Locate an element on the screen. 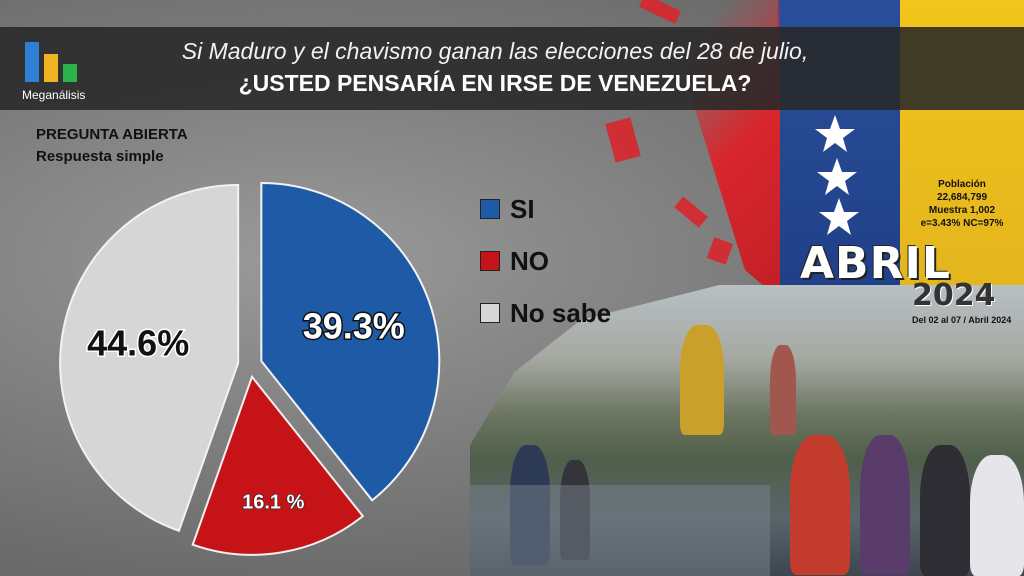  pie-slice-no is located at coordinates (278, 465).